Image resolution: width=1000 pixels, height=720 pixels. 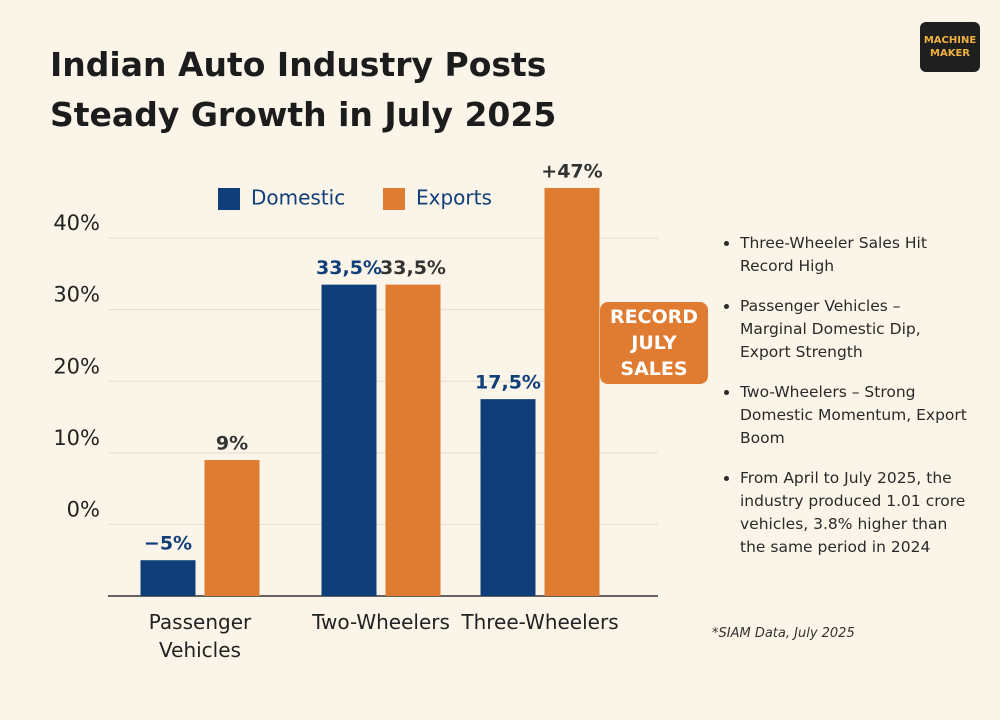 What do you see at coordinates (855, 255) in the screenshot?
I see `bullet-item: Three-Wheeler Sales Hit Record High` at bounding box center [855, 255].